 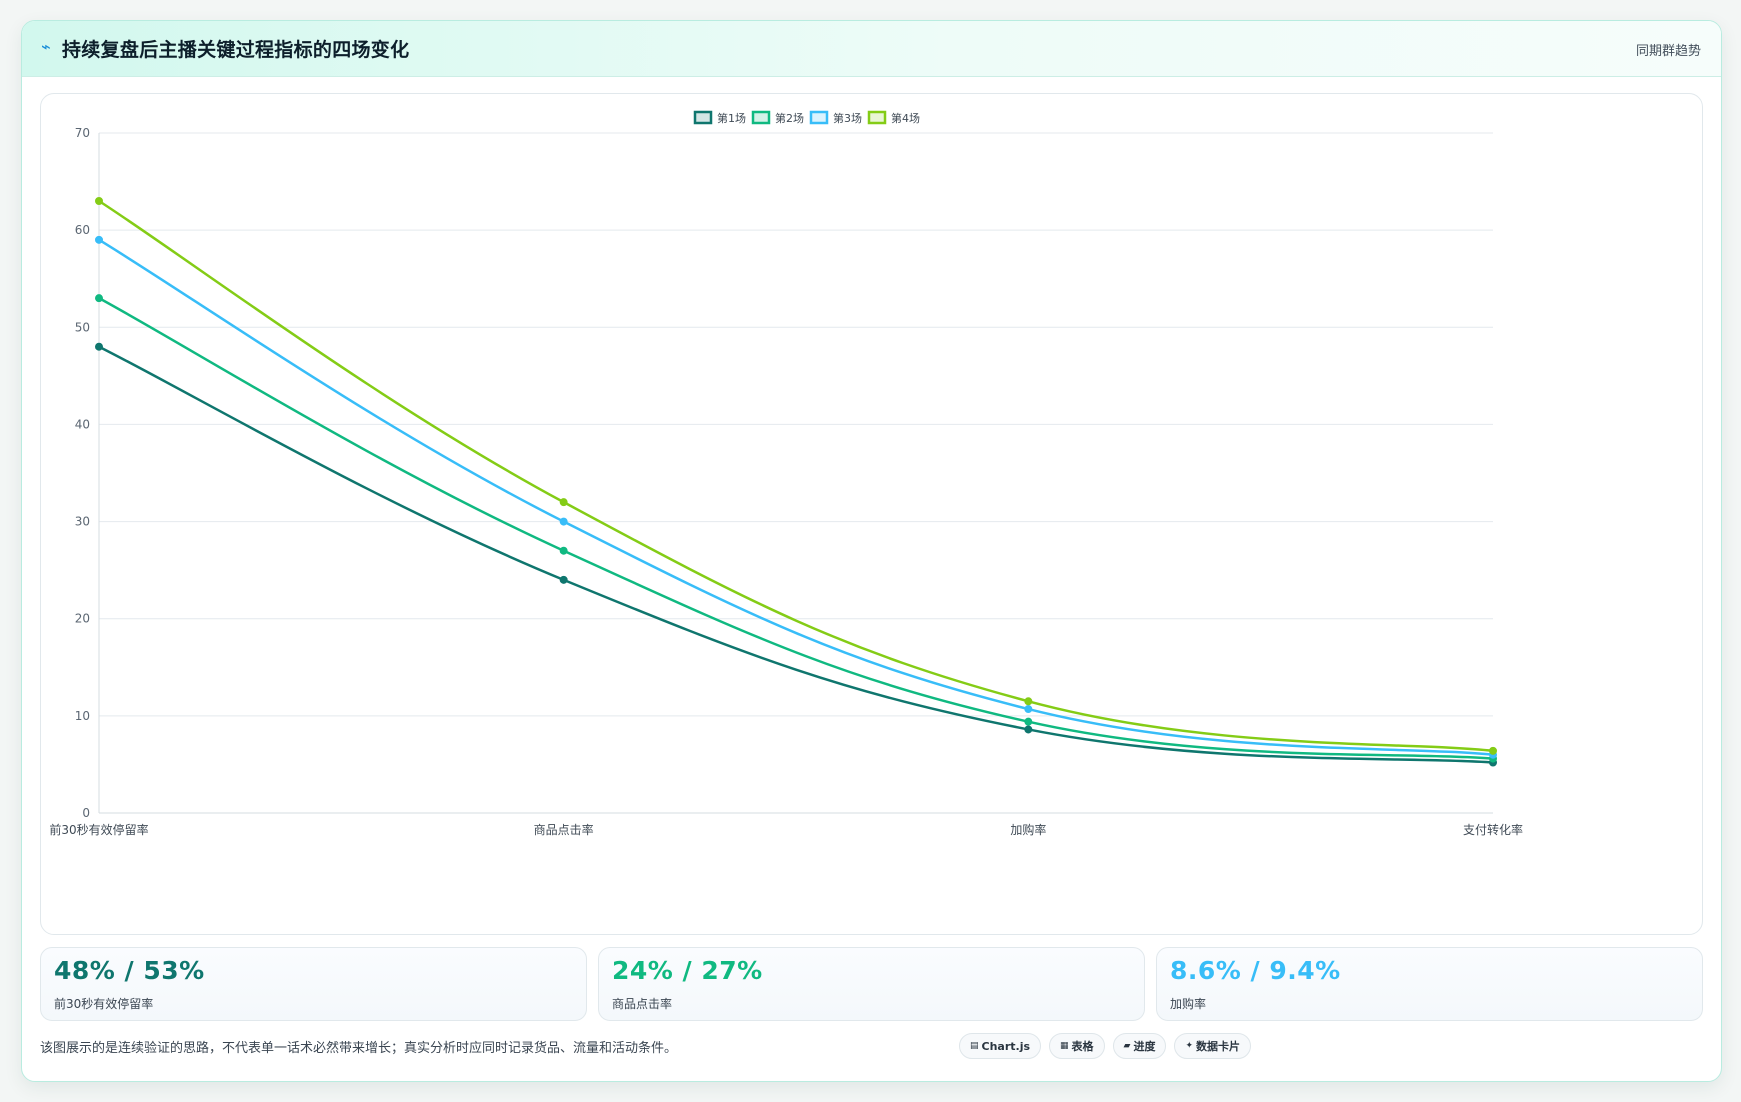 What do you see at coordinates (1188, 1004) in the screenshot?
I see `kpi-label: 加购率` at bounding box center [1188, 1004].